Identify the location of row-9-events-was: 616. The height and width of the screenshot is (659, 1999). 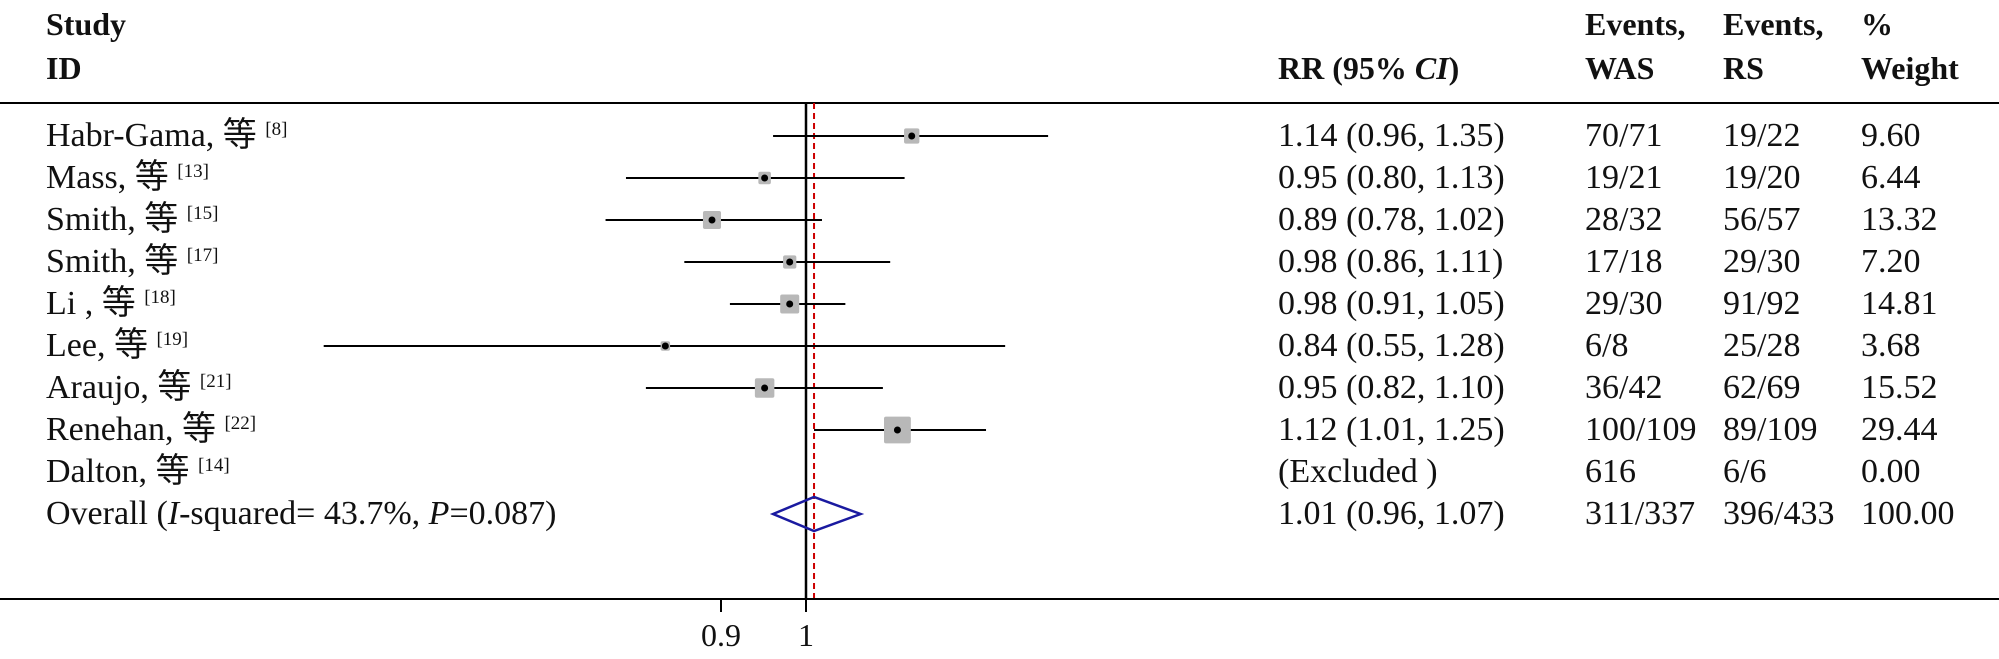
(1610, 471).